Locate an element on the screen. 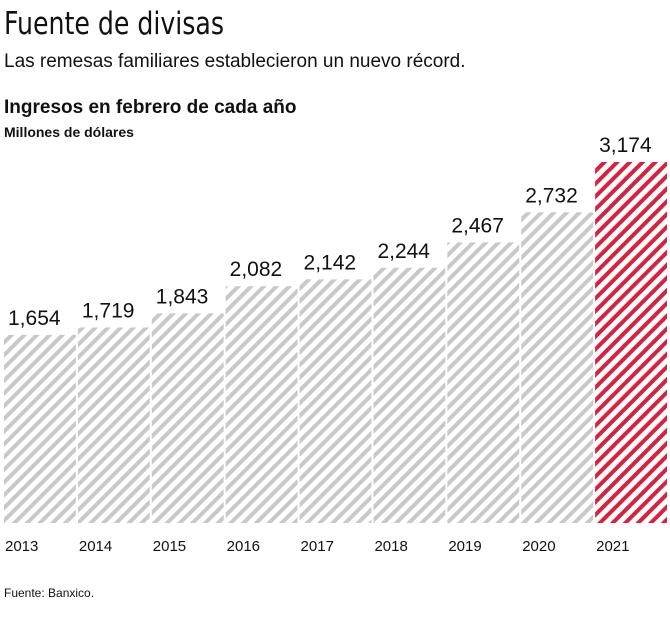 The height and width of the screenshot is (620, 670). value-label: 2,244 is located at coordinates (403, 251).